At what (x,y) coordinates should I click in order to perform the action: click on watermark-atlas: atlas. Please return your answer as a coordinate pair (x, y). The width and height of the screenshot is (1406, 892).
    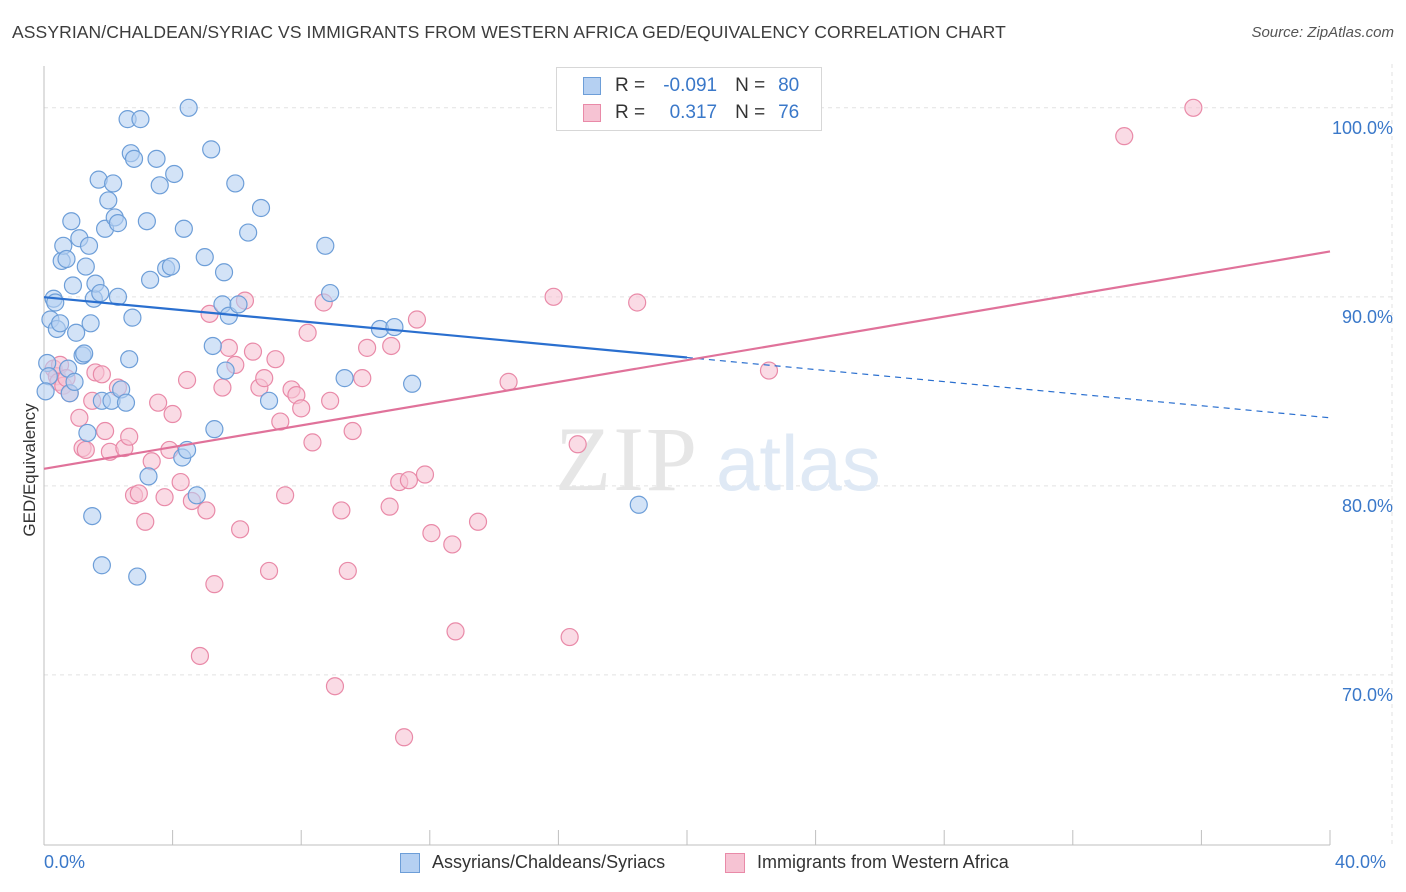
    Looking at the image, I should click on (798, 463).